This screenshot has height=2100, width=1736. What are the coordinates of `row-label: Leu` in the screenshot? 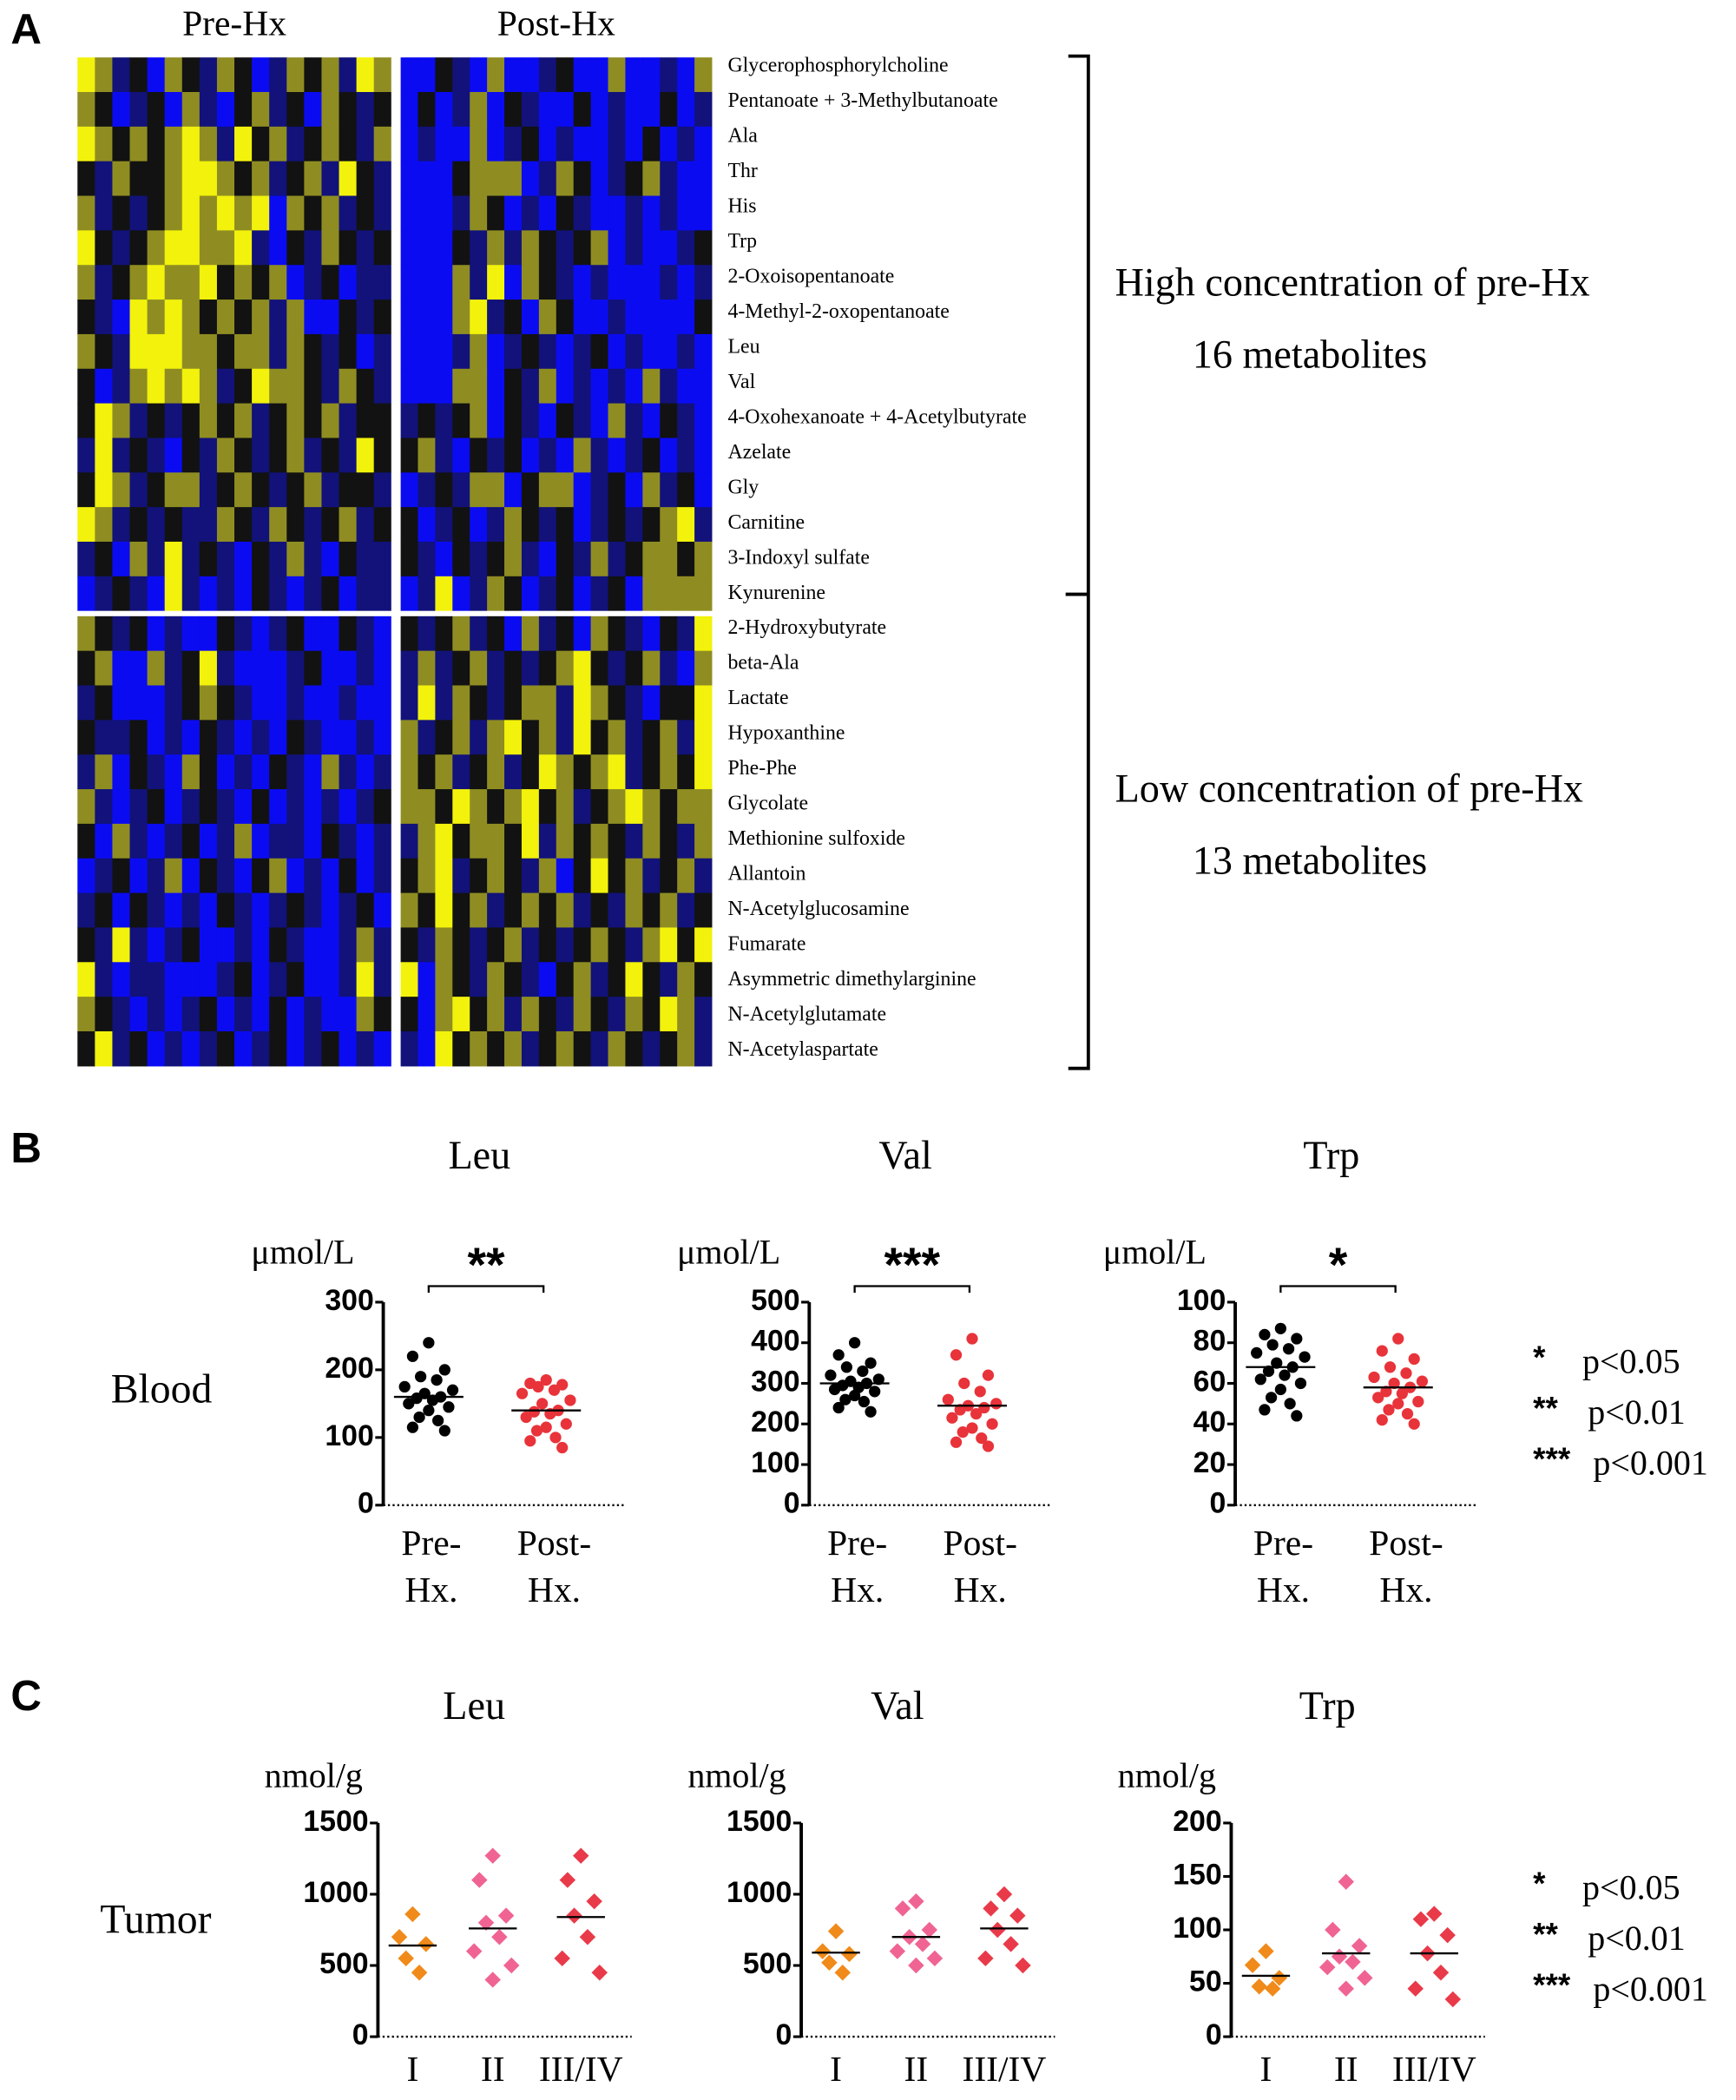 It's located at (743, 346).